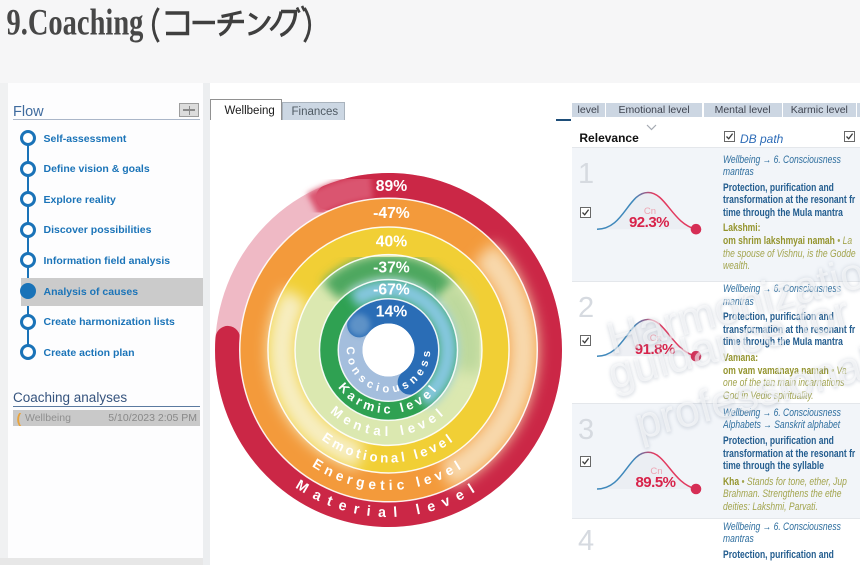 The width and height of the screenshot is (860, 565). Describe the element at coordinates (649, 222) in the screenshot. I see `svg-text: 92.3%` at that location.